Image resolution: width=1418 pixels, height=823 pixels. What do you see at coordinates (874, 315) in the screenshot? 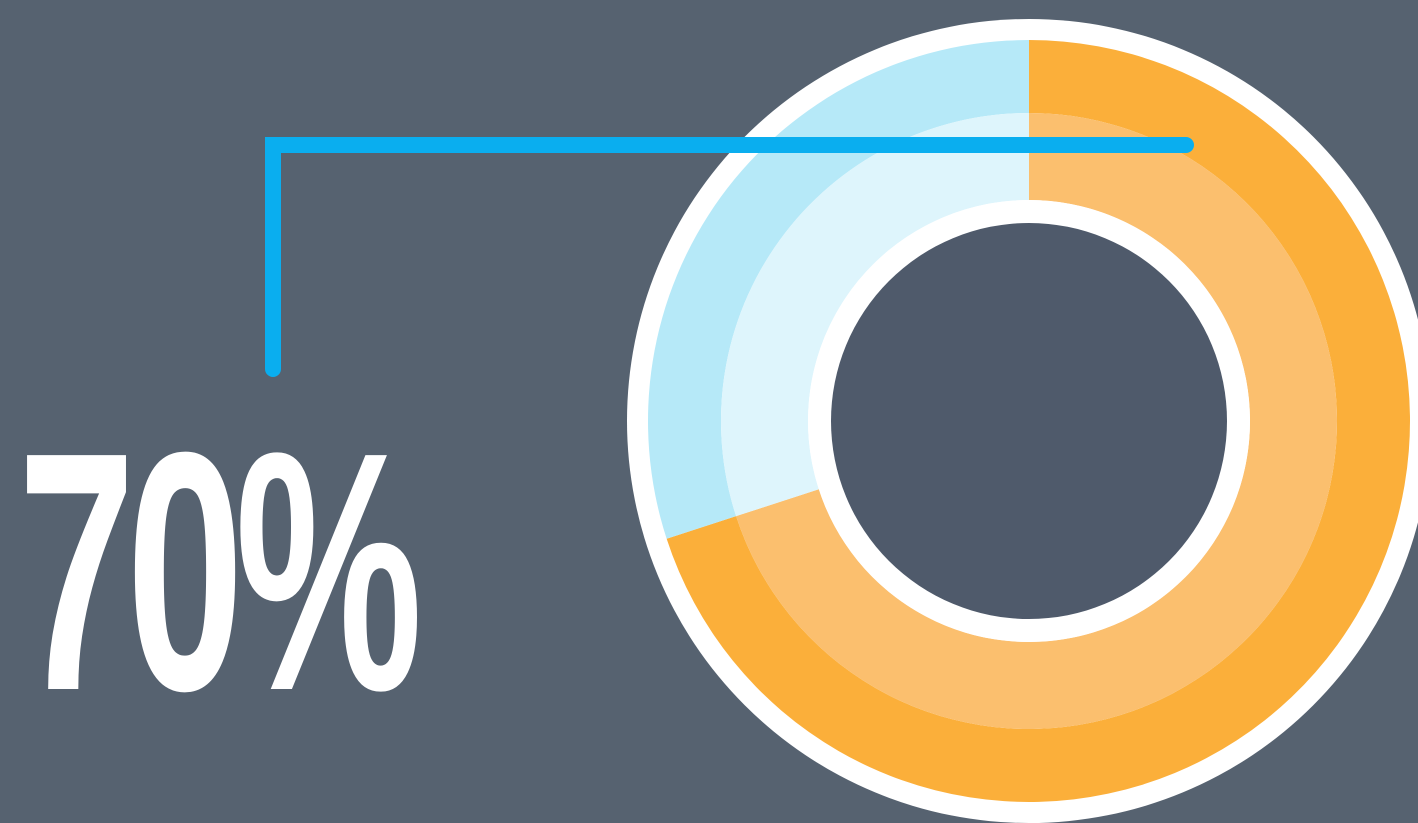
I see `donut-slice-secondary-inner` at bounding box center [874, 315].